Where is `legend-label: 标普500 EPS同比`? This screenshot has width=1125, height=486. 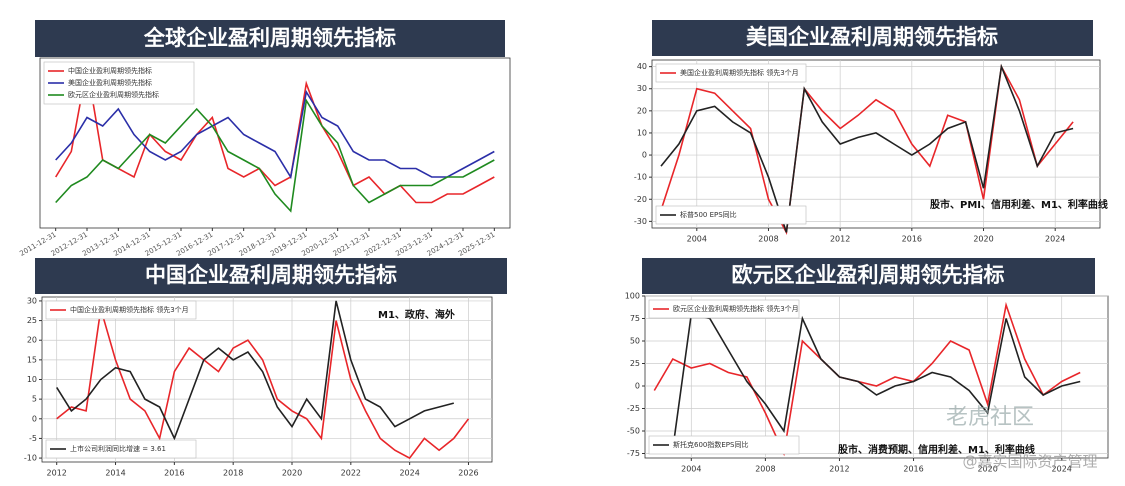
legend-label: 标普500 EPS同比 is located at coordinates (708, 214).